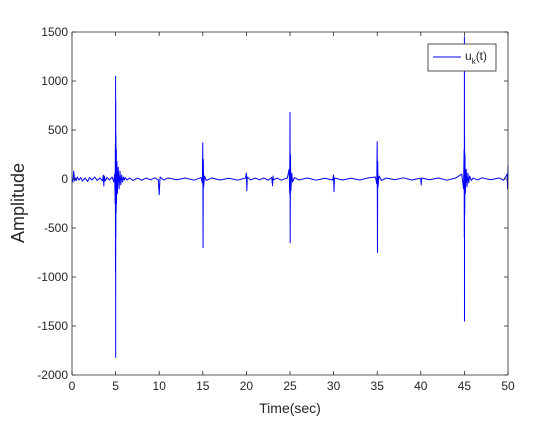  I want to click on y-tick-label: -1000, so click(52, 277).